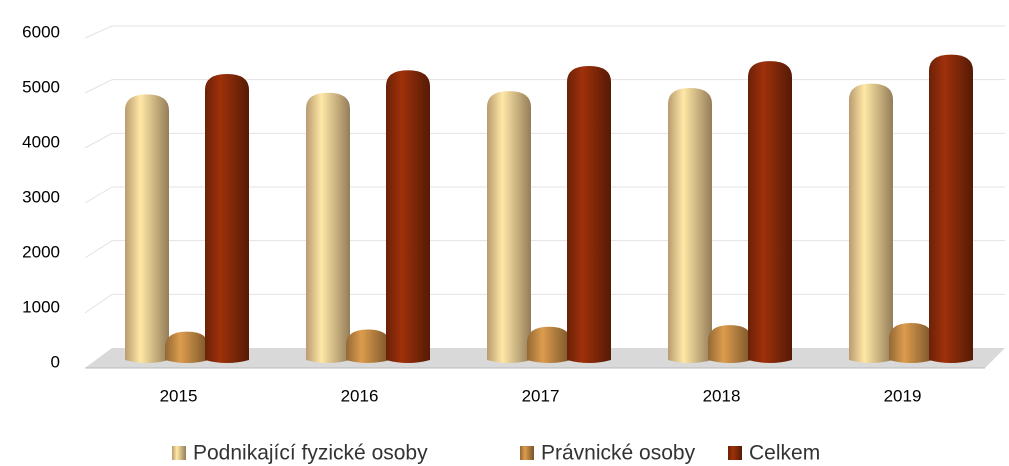 The width and height of the screenshot is (1009, 466). I want to click on y-tick-label: 0, so click(55, 361).